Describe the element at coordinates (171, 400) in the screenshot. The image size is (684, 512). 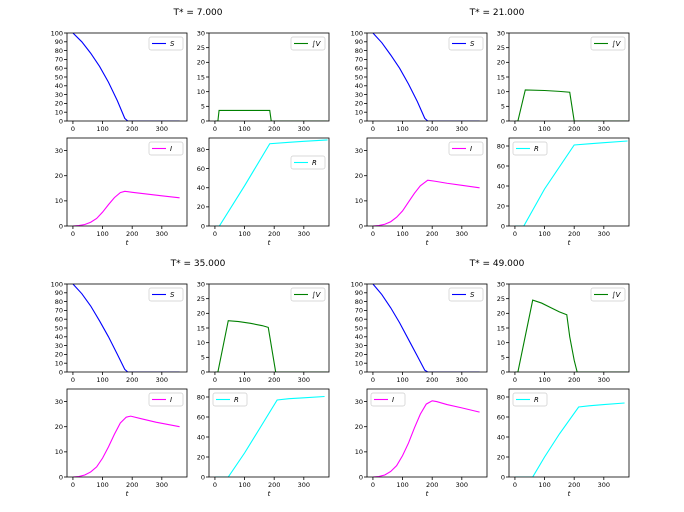
I see `legend-label: I` at that location.